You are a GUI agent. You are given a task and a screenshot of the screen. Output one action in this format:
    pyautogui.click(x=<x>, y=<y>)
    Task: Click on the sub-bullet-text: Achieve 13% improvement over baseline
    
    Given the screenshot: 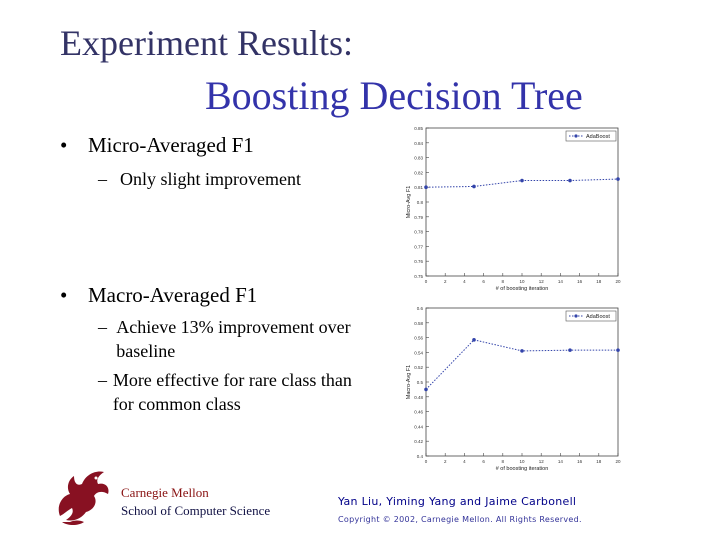 What is the action you would take?
    pyautogui.click(x=233, y=339)
    